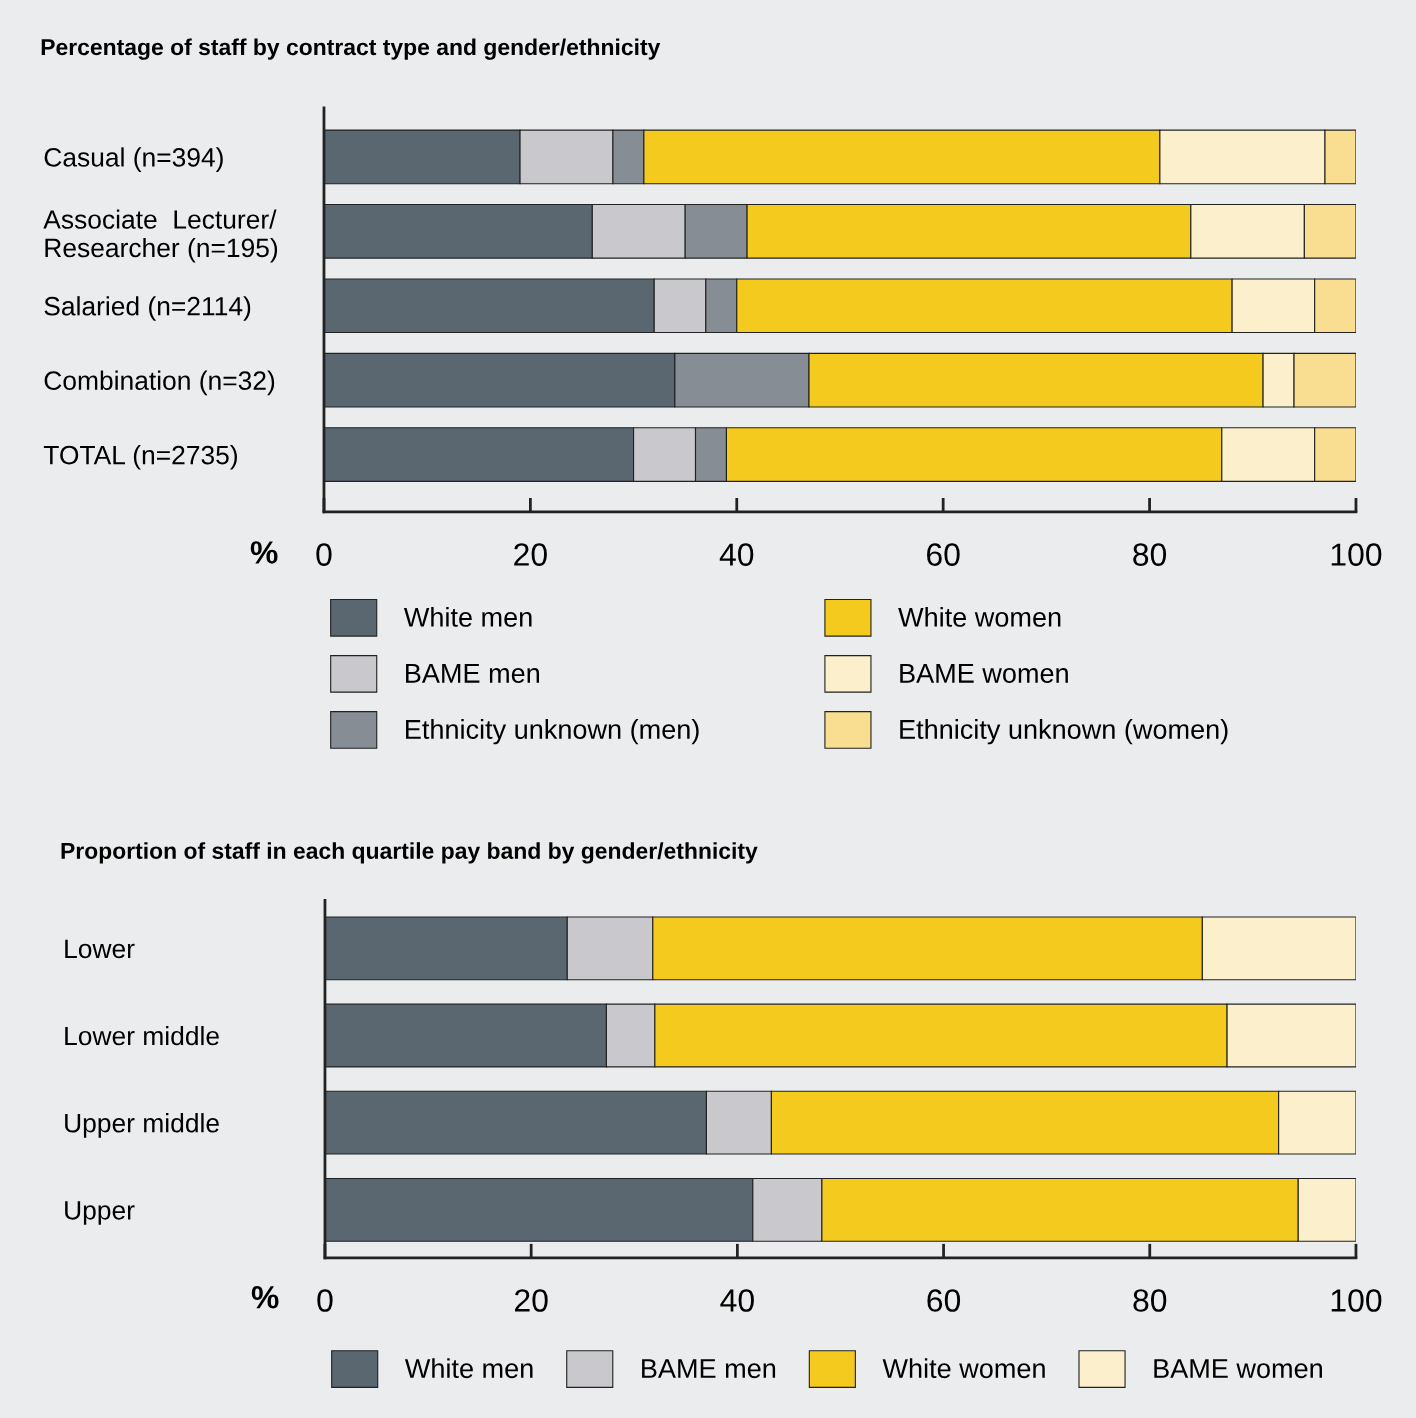 This screenshot has width=1416, height=1418. What do you see at coordinates (100, 949) in the screenshot?
I see `y-tick-label: Lower` at bounding box center [100, 949].